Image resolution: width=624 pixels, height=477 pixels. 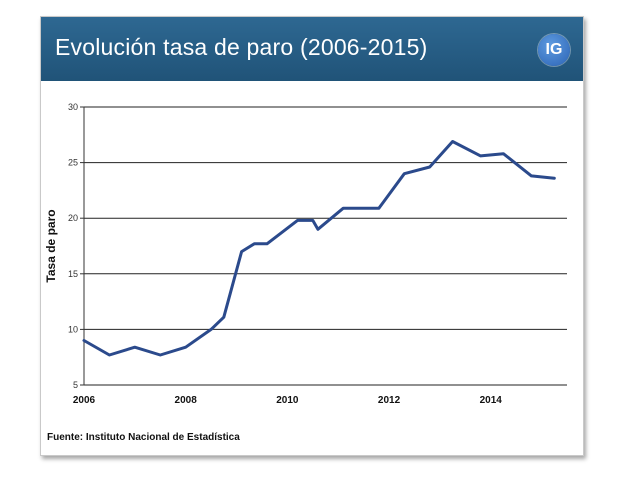 What do you see at coordinates (186, 400) in the screenshot?
I see `x-tick-label: 2008` at bounding box center [186, 400].